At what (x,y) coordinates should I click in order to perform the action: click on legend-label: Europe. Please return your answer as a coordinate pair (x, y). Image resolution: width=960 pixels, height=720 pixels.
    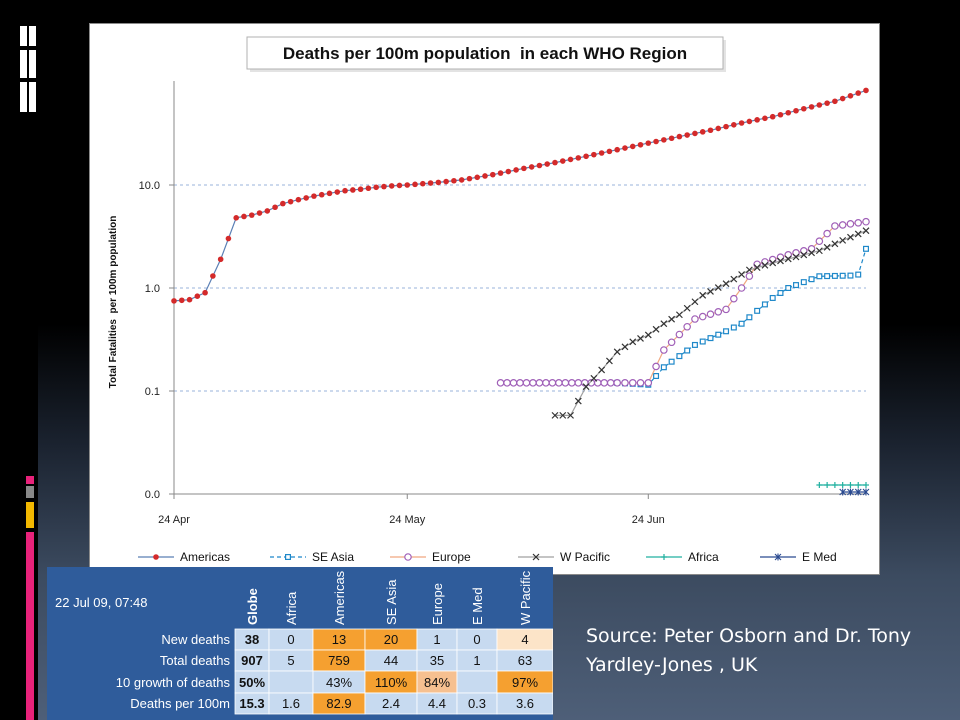
    Looking at the image, I should click on (451, 557).